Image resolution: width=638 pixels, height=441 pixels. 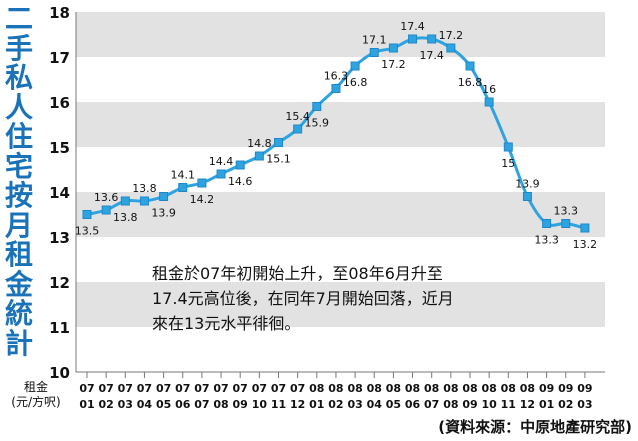 What do you see at coordinates (125, 217) in the screenshot?
I see `data-label: 13.8` at bounding box center [125, 217].